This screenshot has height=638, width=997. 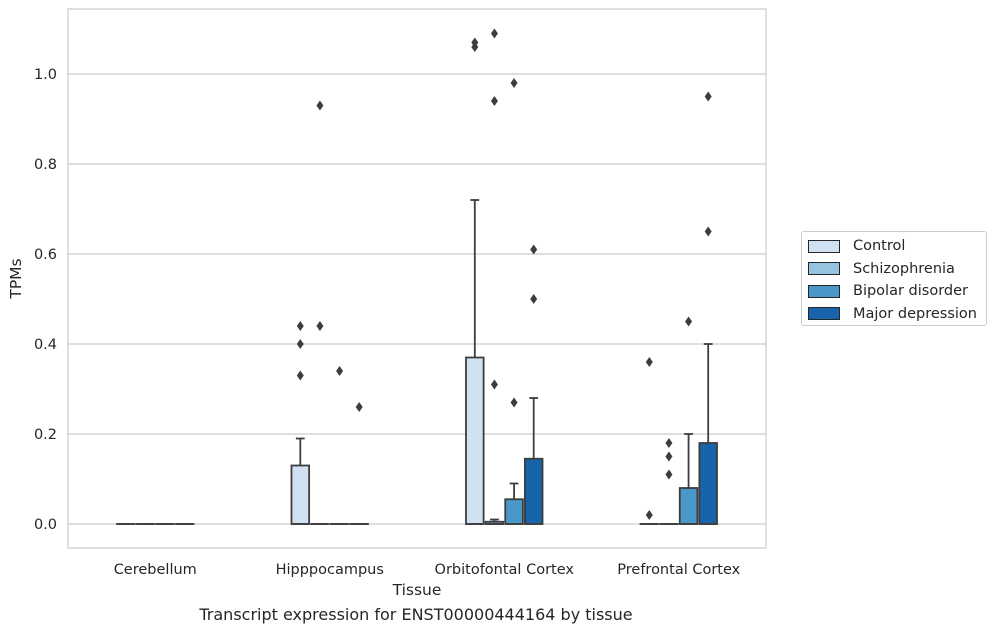 What do you see at coordinates (824, 268) in the screenshot?
I see `legend-swatch-schizophrenia` at bounding box center [824, 268].